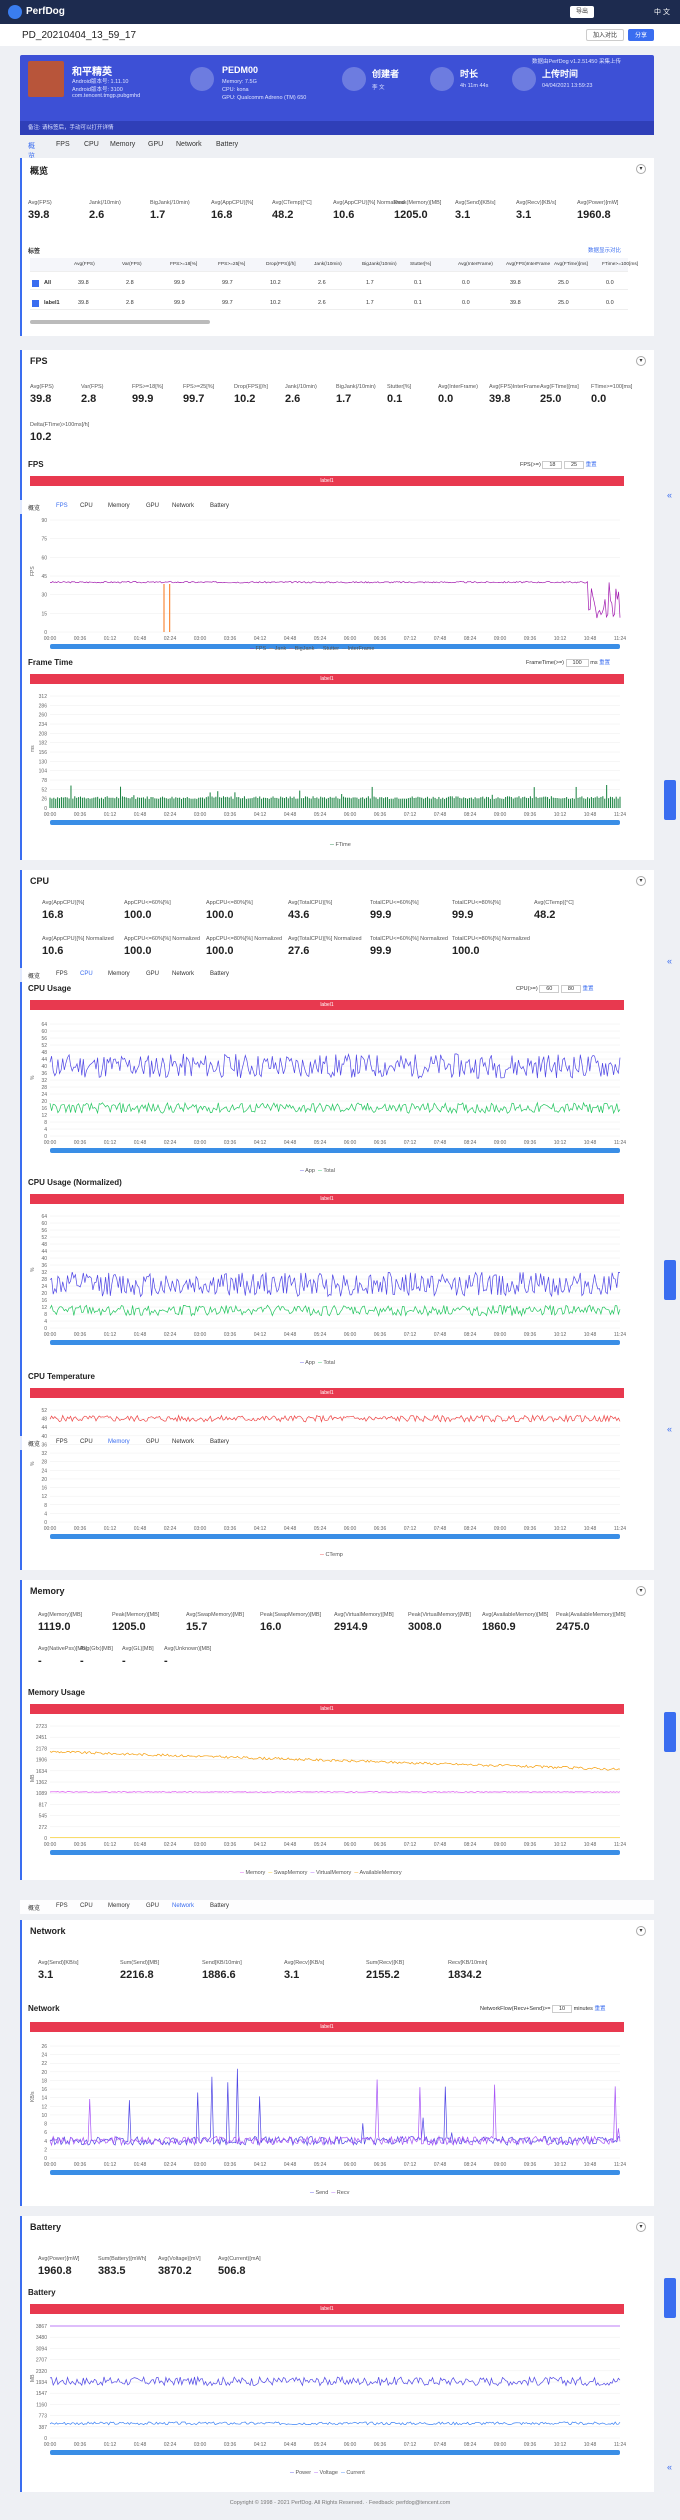 The image size is (680, 2520). What do you see at coordinates (662, 12) in the screenshot?
I see `language-selector: 中 文` at bounding box center [662, 12].